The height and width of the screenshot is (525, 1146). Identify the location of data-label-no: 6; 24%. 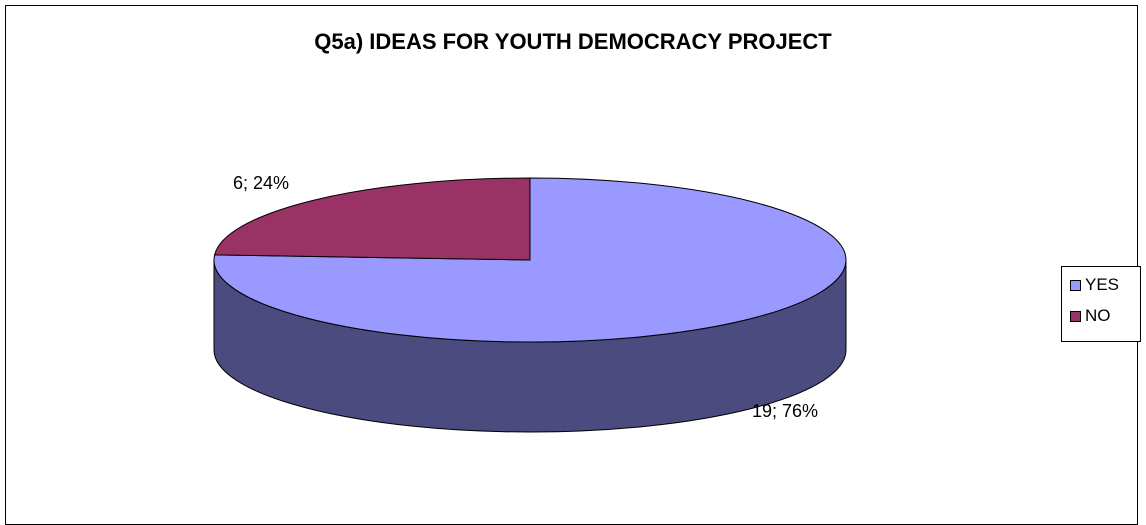
(261, 183).